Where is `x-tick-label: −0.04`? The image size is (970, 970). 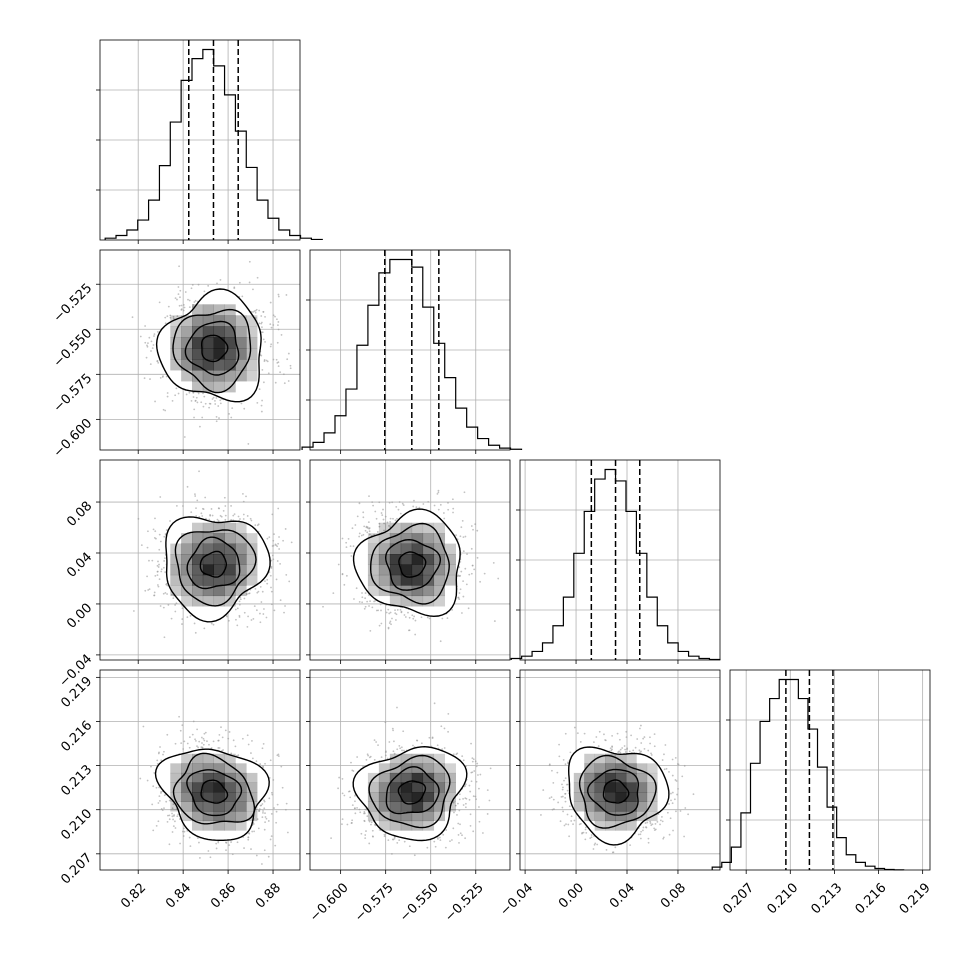
x-tick-label: −0.04 is located at coordinates (516, 899).